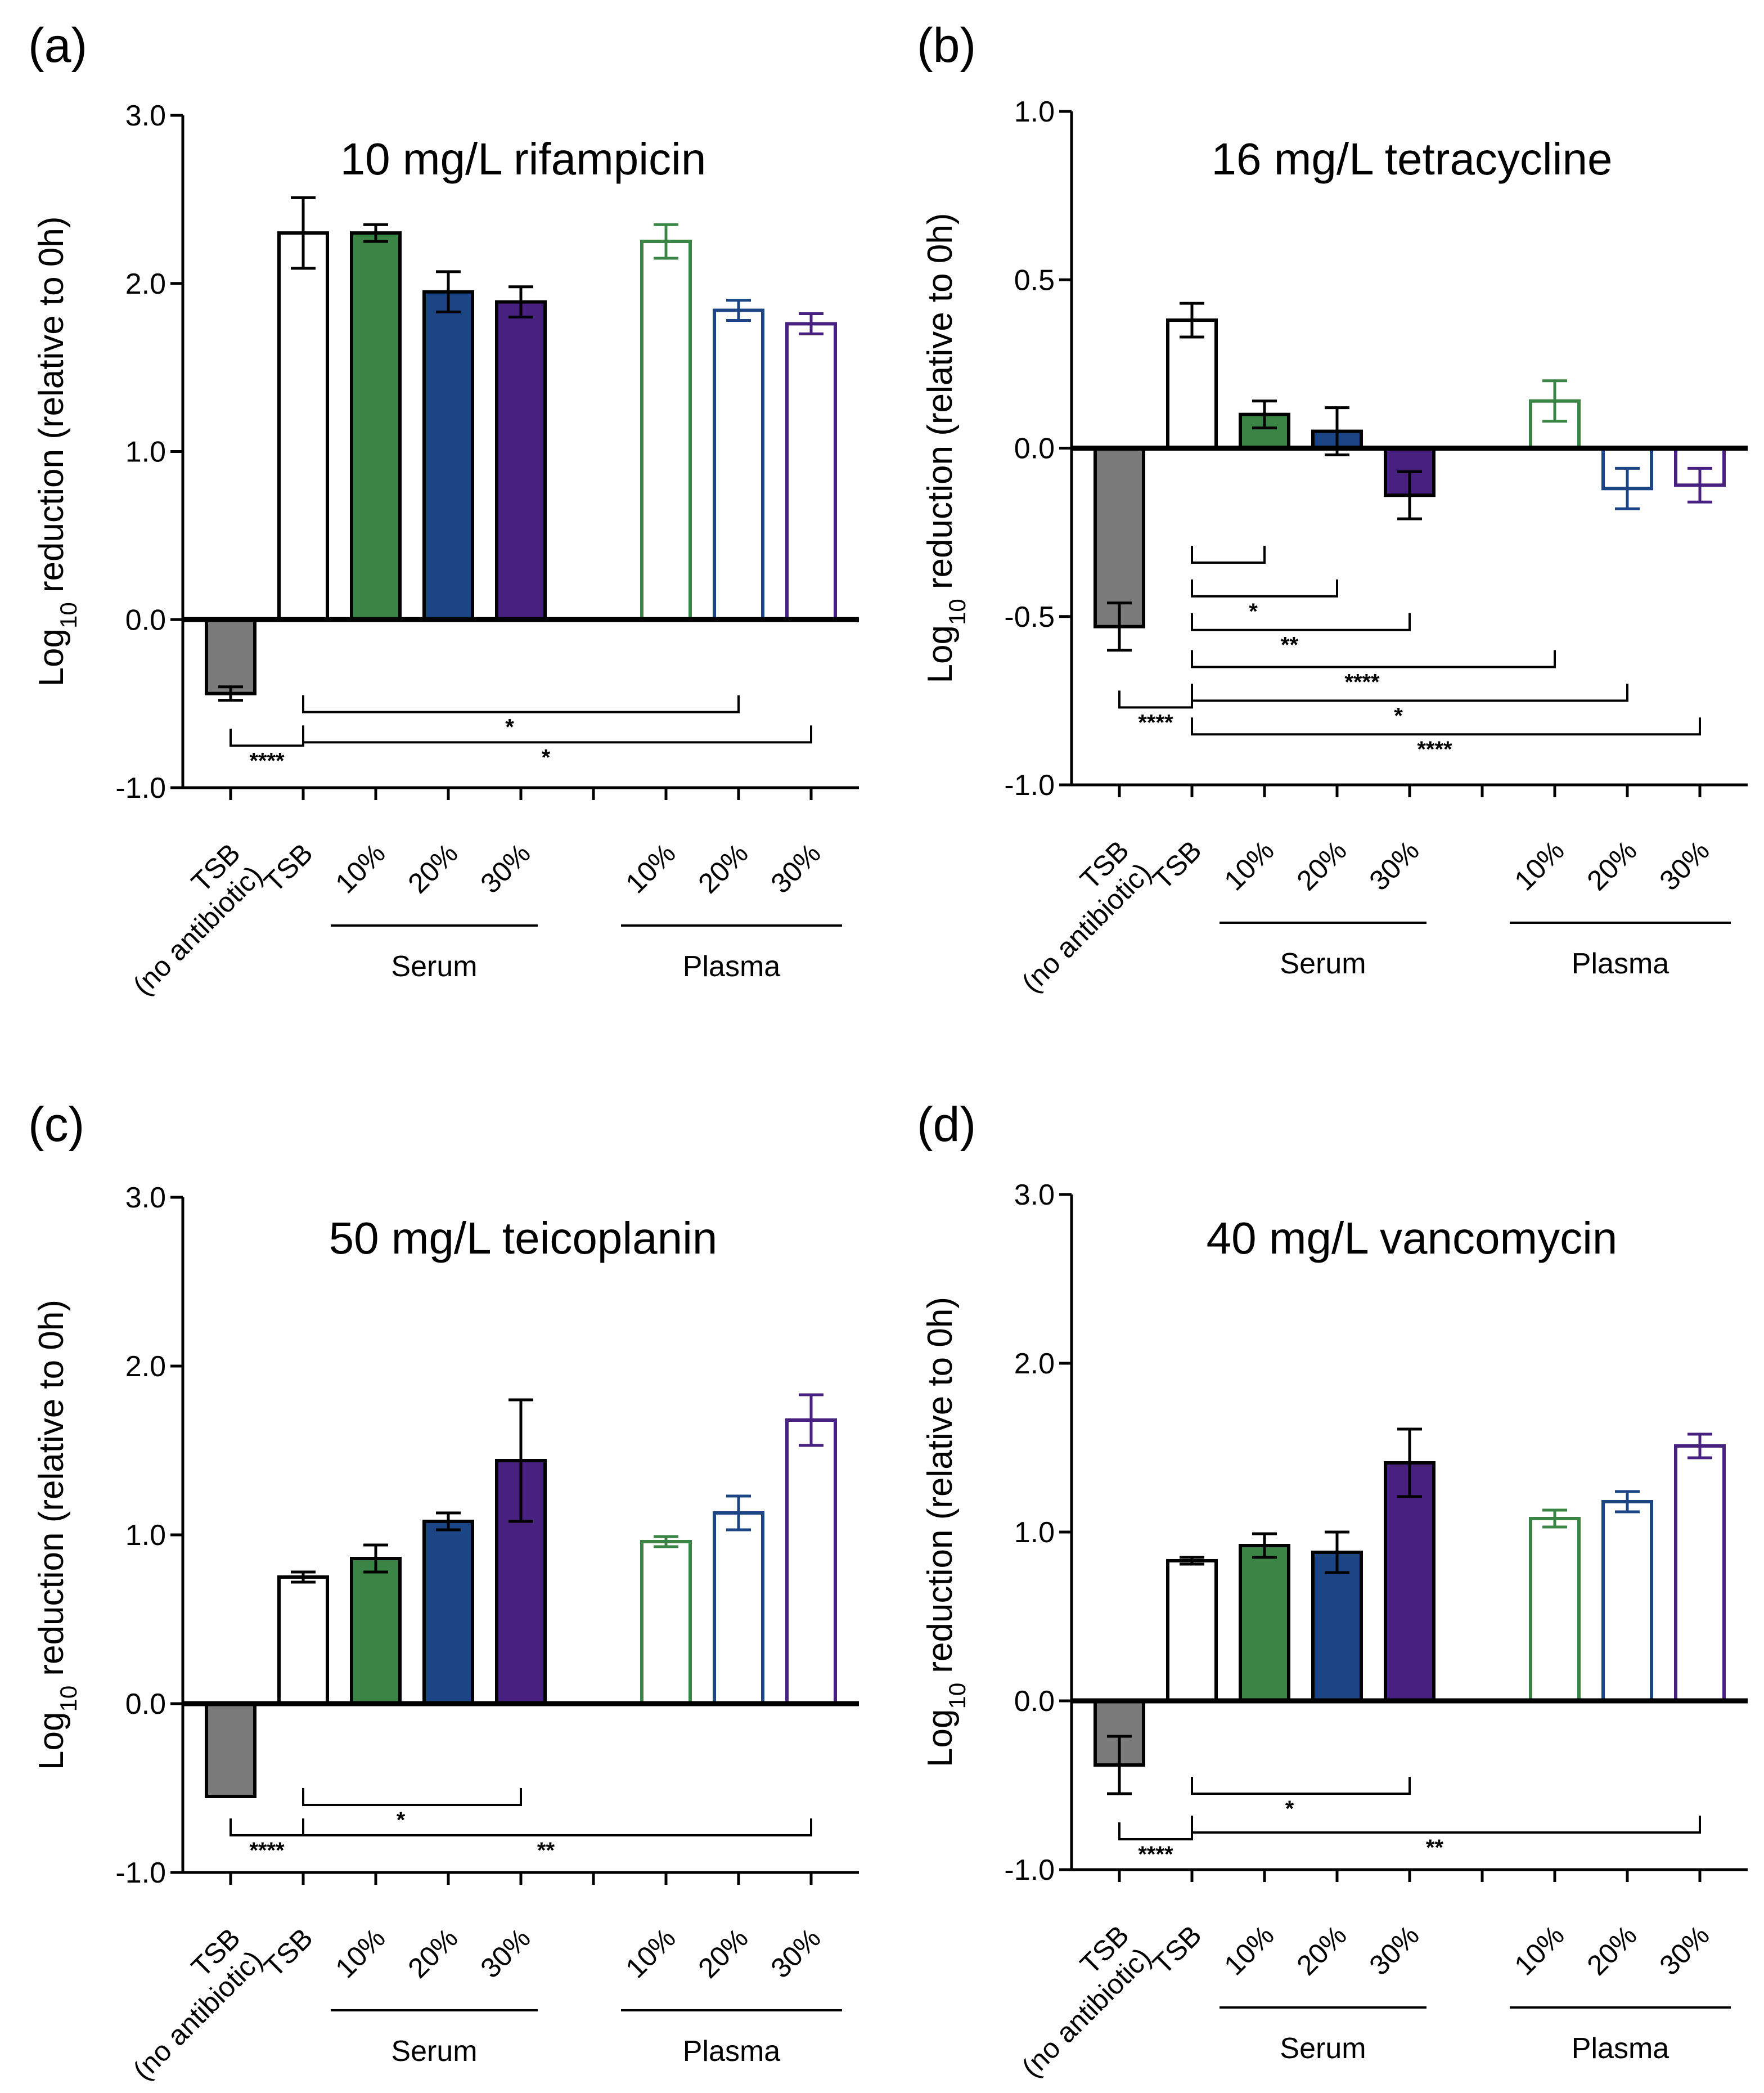 The height and width of the screenshot is (2093, 1764). Describe the element at coordinates (57, 46) in the screenshot. I see `panel-label: (a)` at that location.